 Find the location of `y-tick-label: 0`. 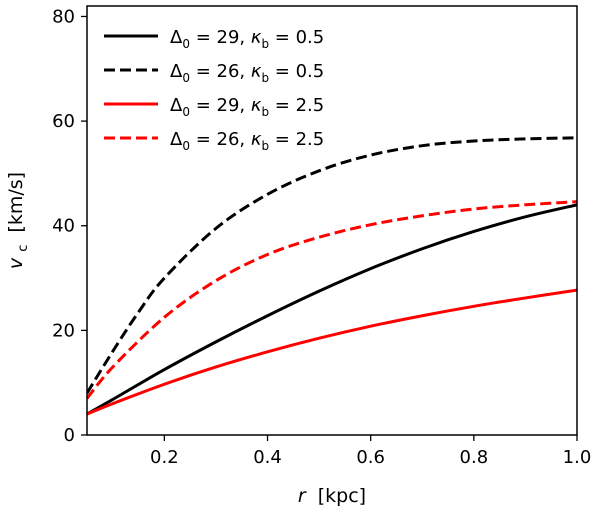

y-tick-label: 0 is located at coordinates (69, 435).